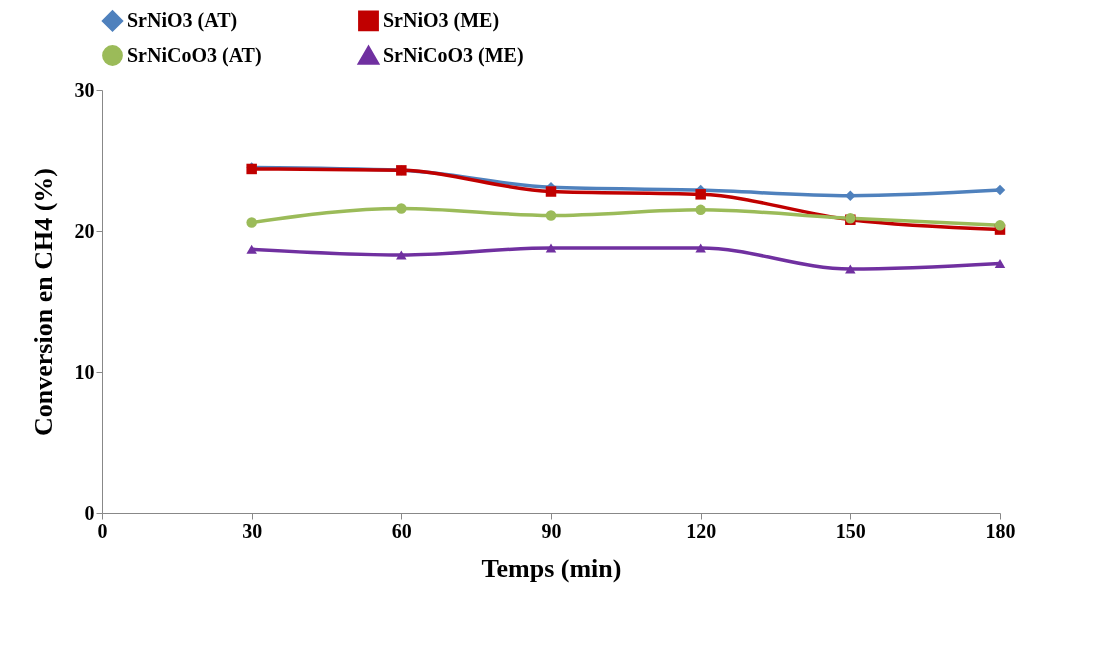  Describe the element at coordinates (84, 89) in the screenshot. I see `y-tick-label: 30` at that location.